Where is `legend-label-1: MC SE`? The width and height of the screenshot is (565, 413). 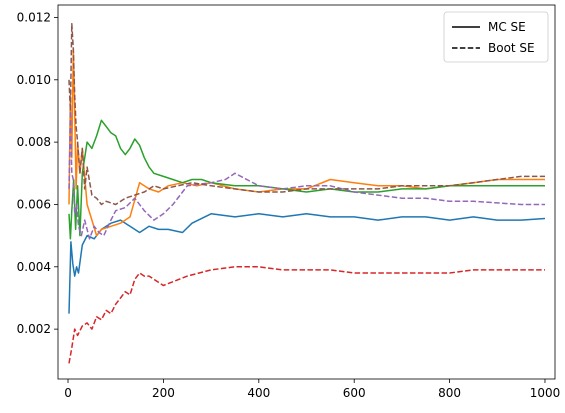 legend-label-1: MC SE is located at coordinates (507, 27).